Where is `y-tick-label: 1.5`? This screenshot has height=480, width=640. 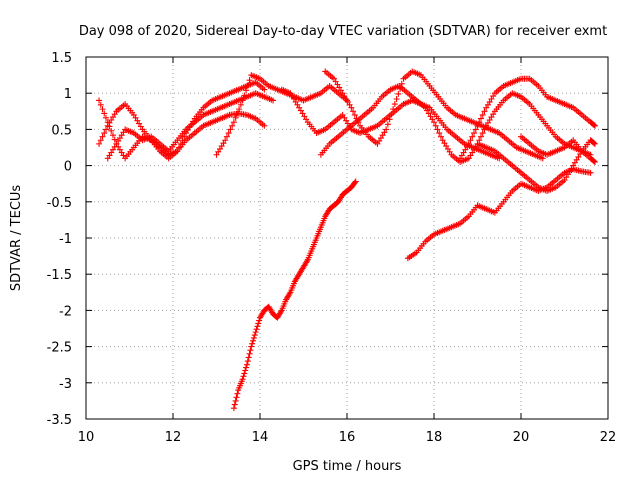
y-tick-label: 1.5 is located at coordinates (61, 58).